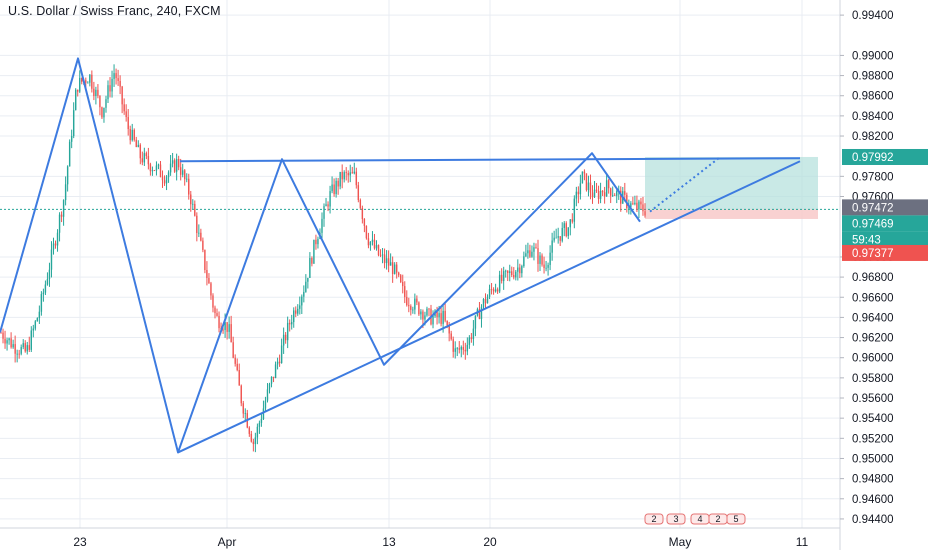 This screenshot has height=555, width=932. What do you see at coordinates (490, 160) in the screenshot?
I see `resistance-line` at bounding box center [490, 160].